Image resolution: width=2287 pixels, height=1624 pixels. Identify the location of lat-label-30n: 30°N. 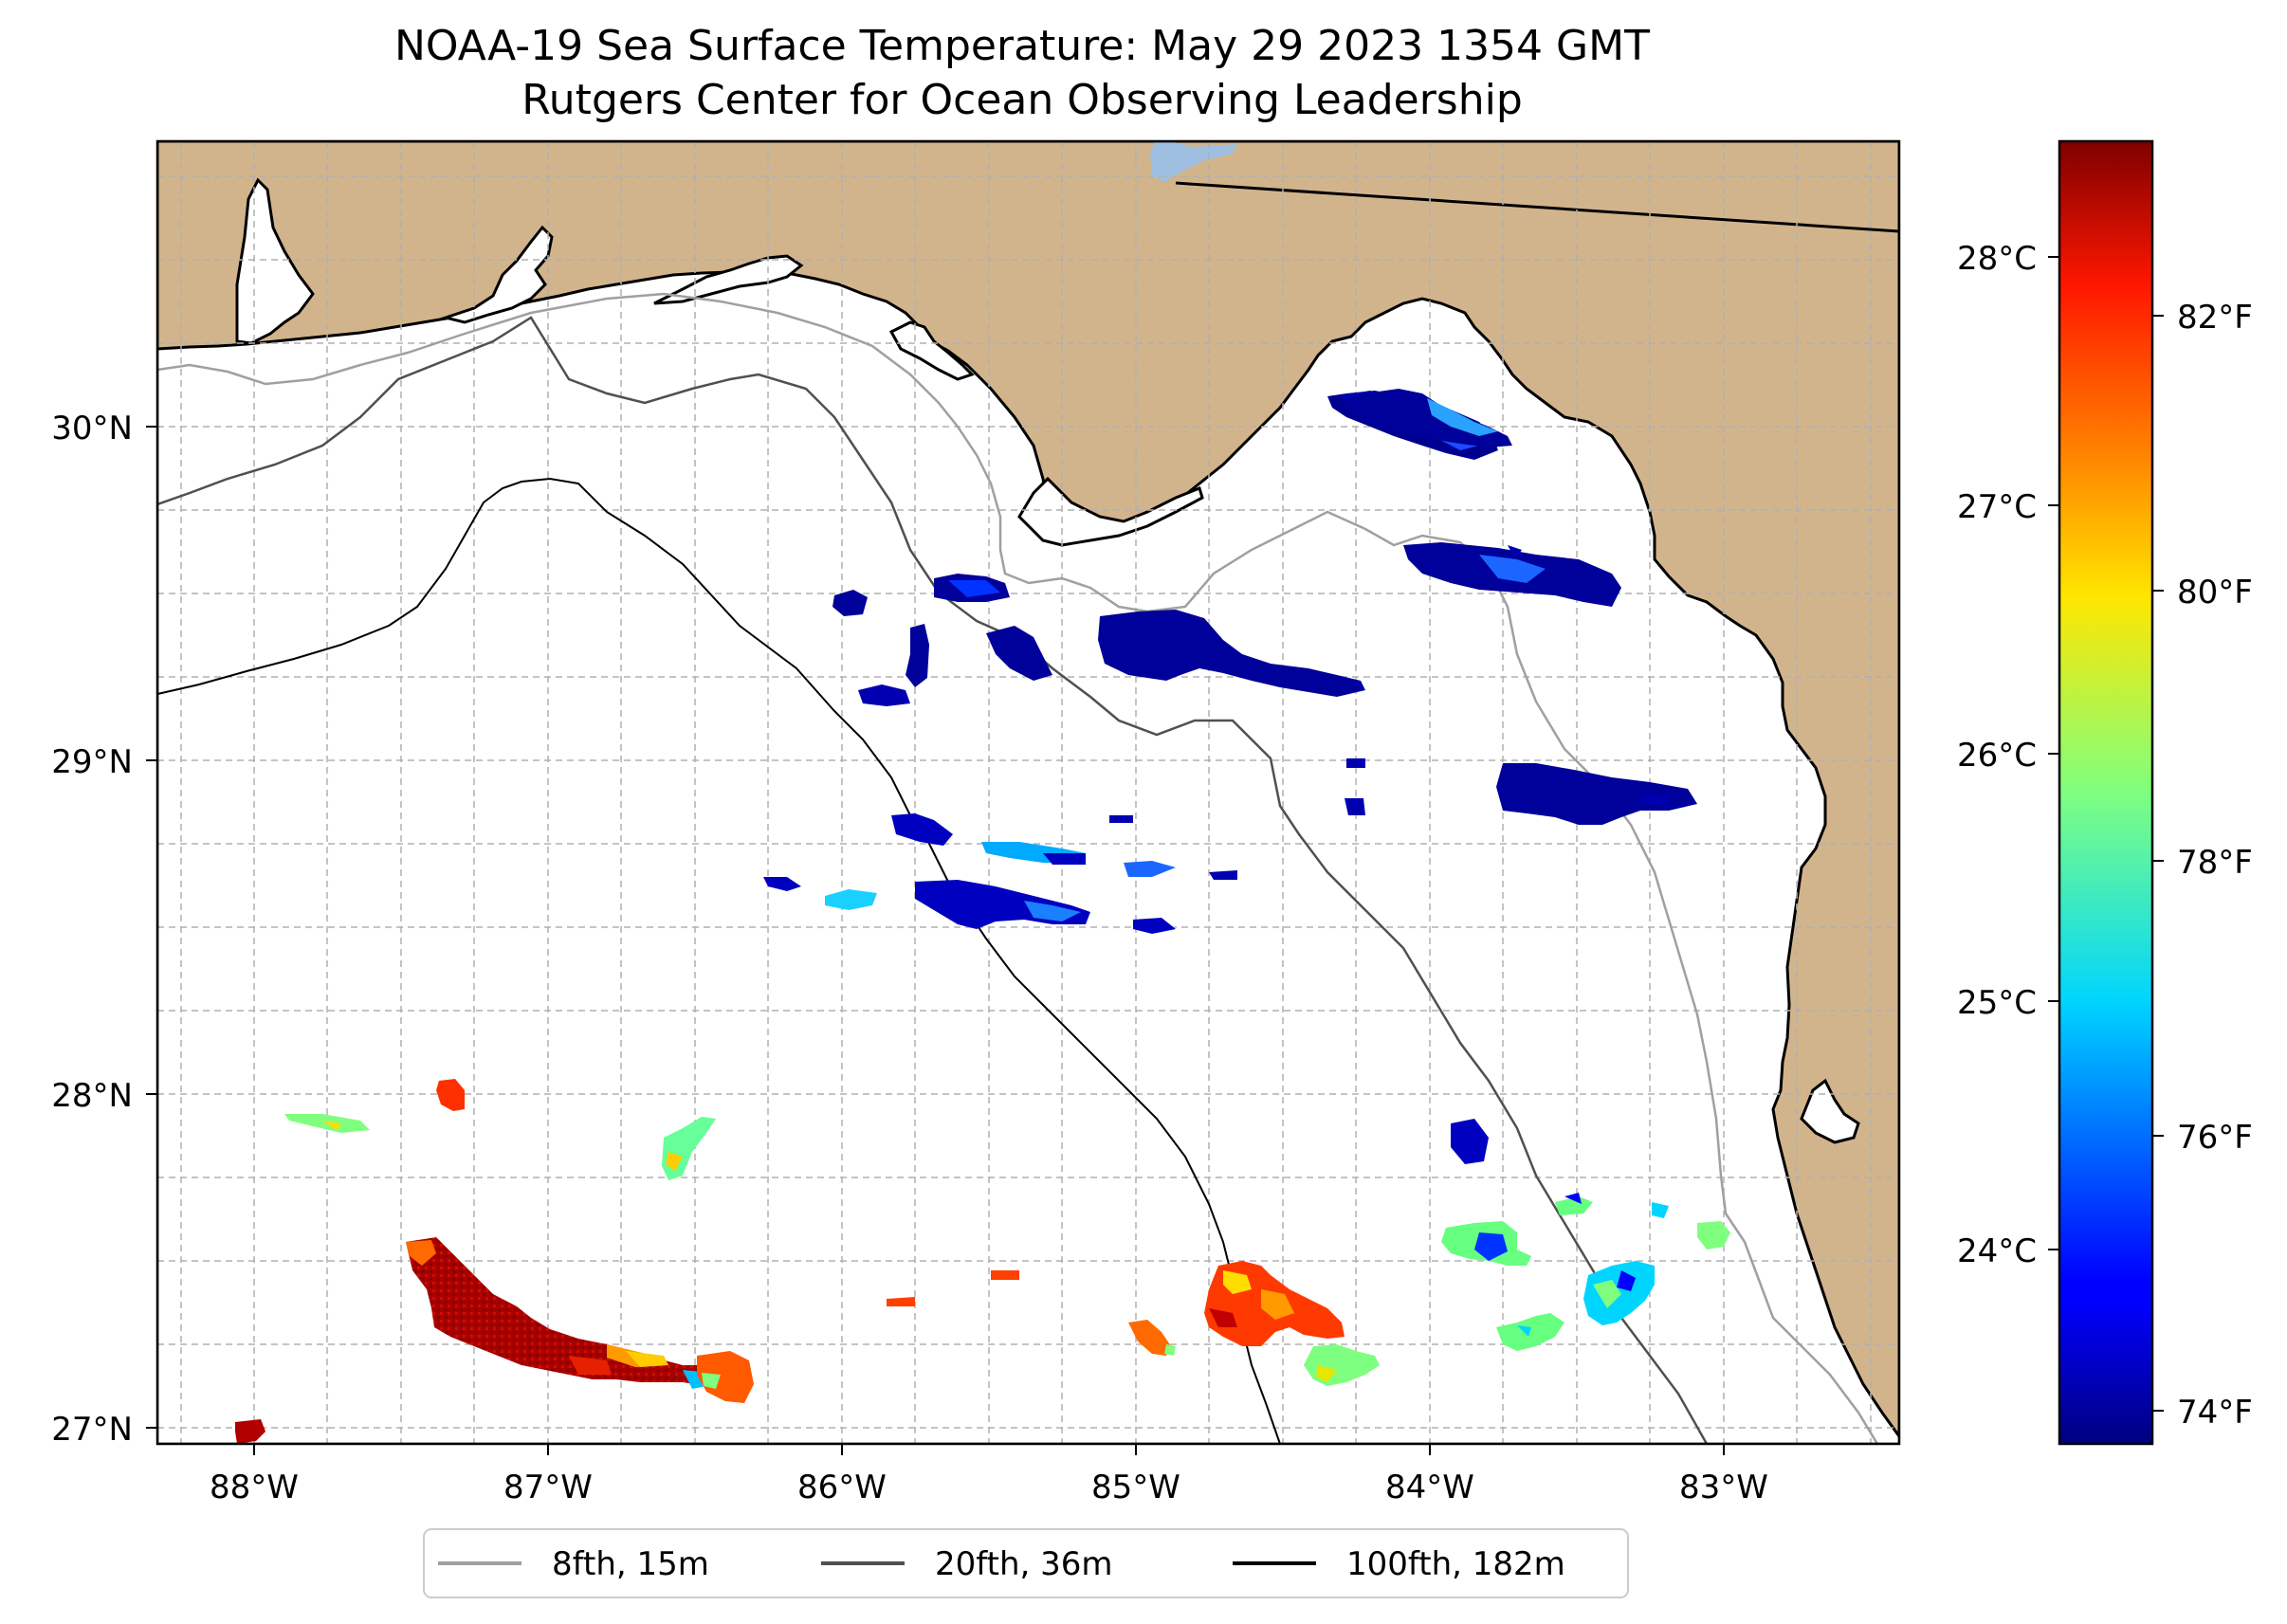
(92, 428).